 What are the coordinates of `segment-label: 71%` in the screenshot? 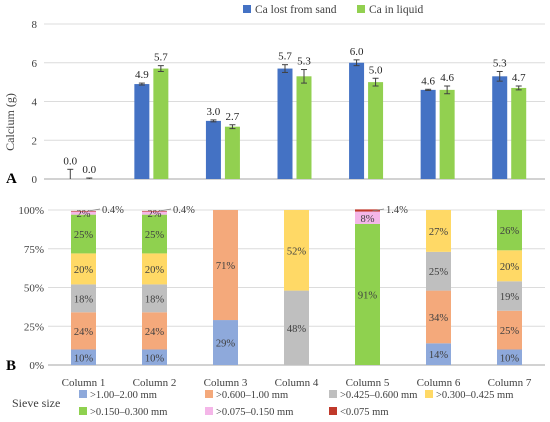 It's located at (226, 266).